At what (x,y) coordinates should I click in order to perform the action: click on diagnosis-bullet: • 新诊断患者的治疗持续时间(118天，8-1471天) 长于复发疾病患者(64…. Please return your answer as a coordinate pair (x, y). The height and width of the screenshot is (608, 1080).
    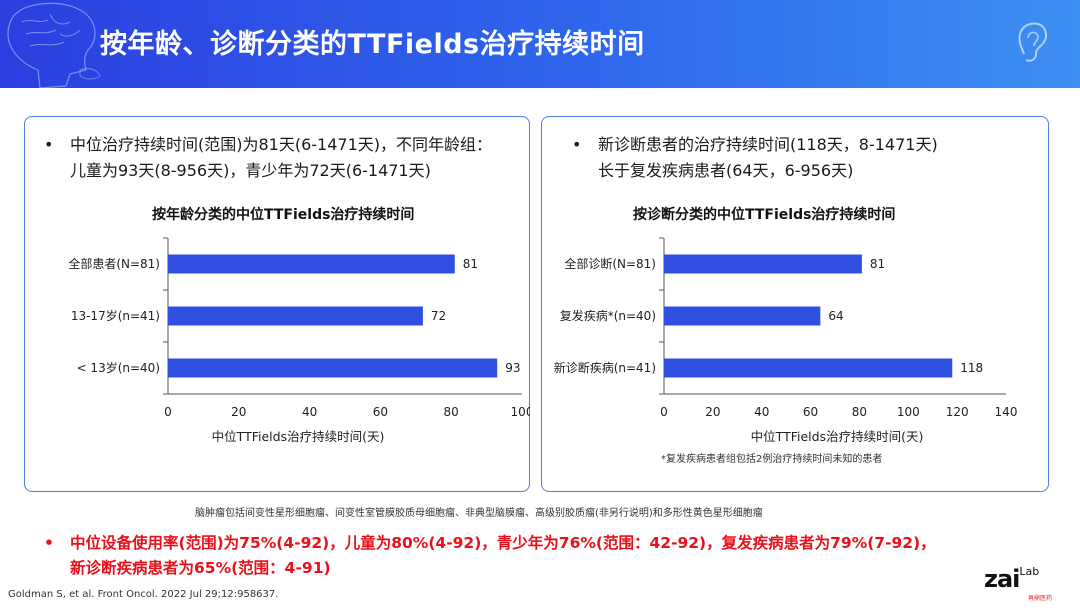
    Looking at the image, I should click on (755, 158).